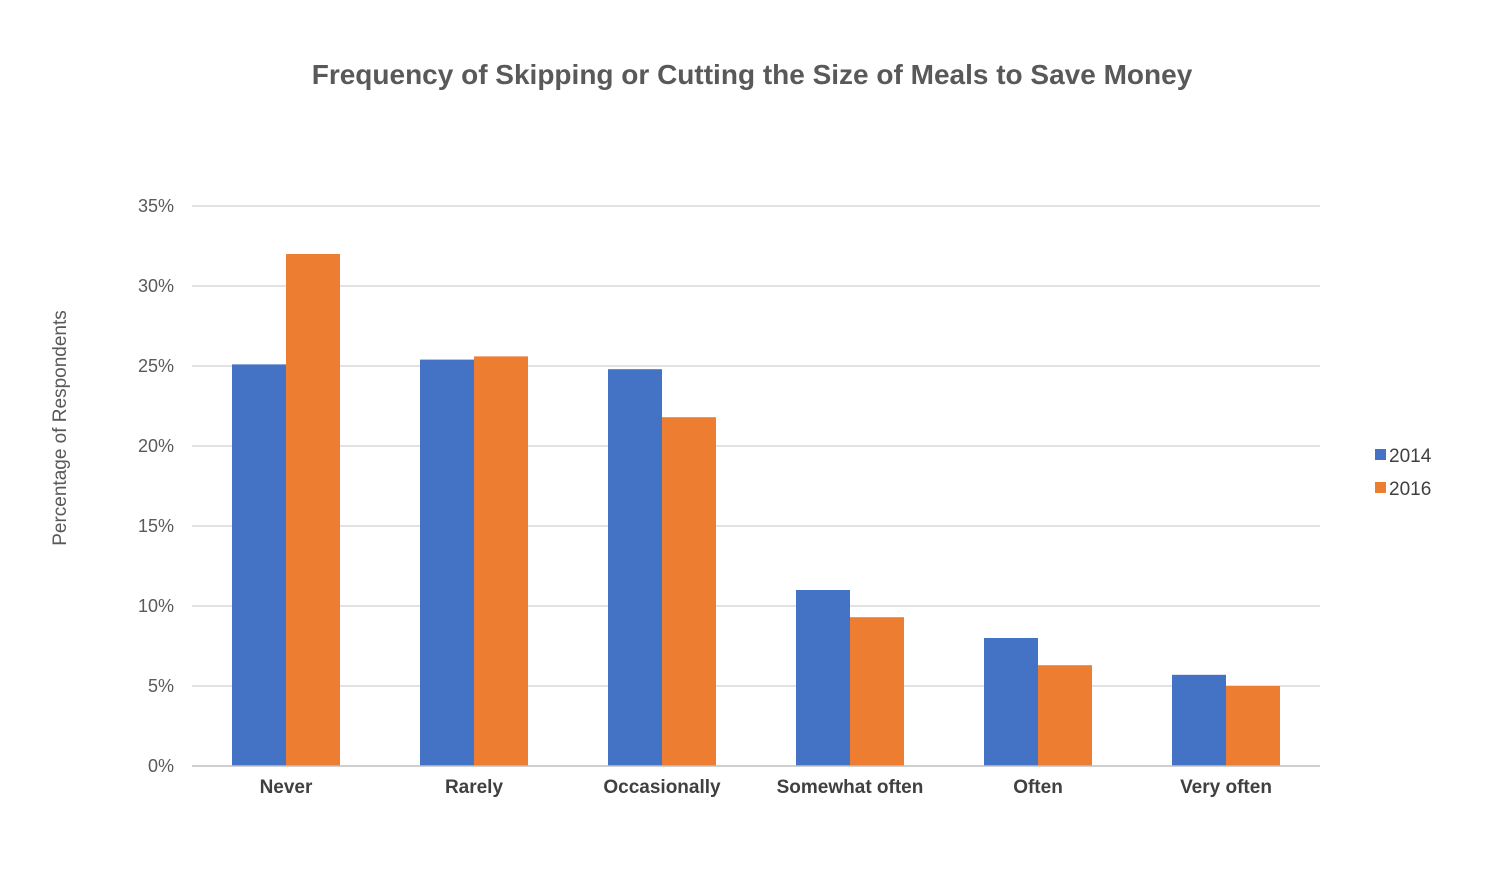 This screenshot has width=1506, height=870. I want to click on y-tick-label: 20%, so click(156, 446).